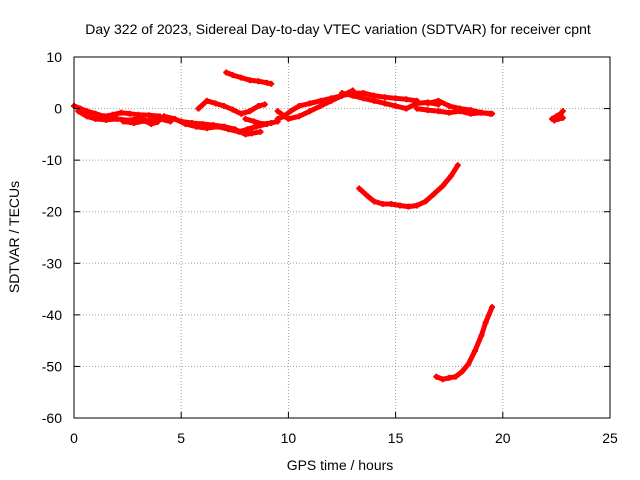  I want to click on y-tick-label: -30, so click(52, 263).